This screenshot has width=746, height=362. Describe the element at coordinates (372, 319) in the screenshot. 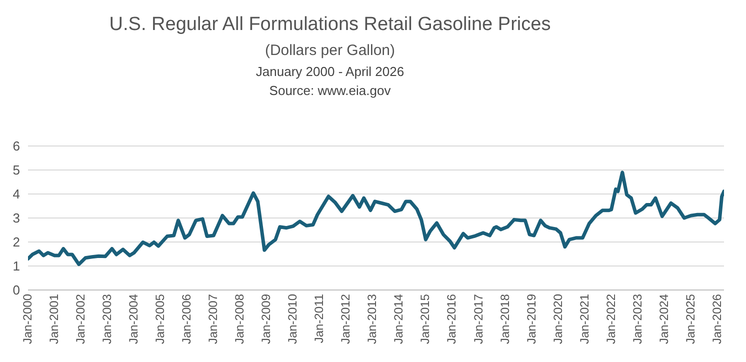

I see `x-tick-label: Jan-2013` at that location.